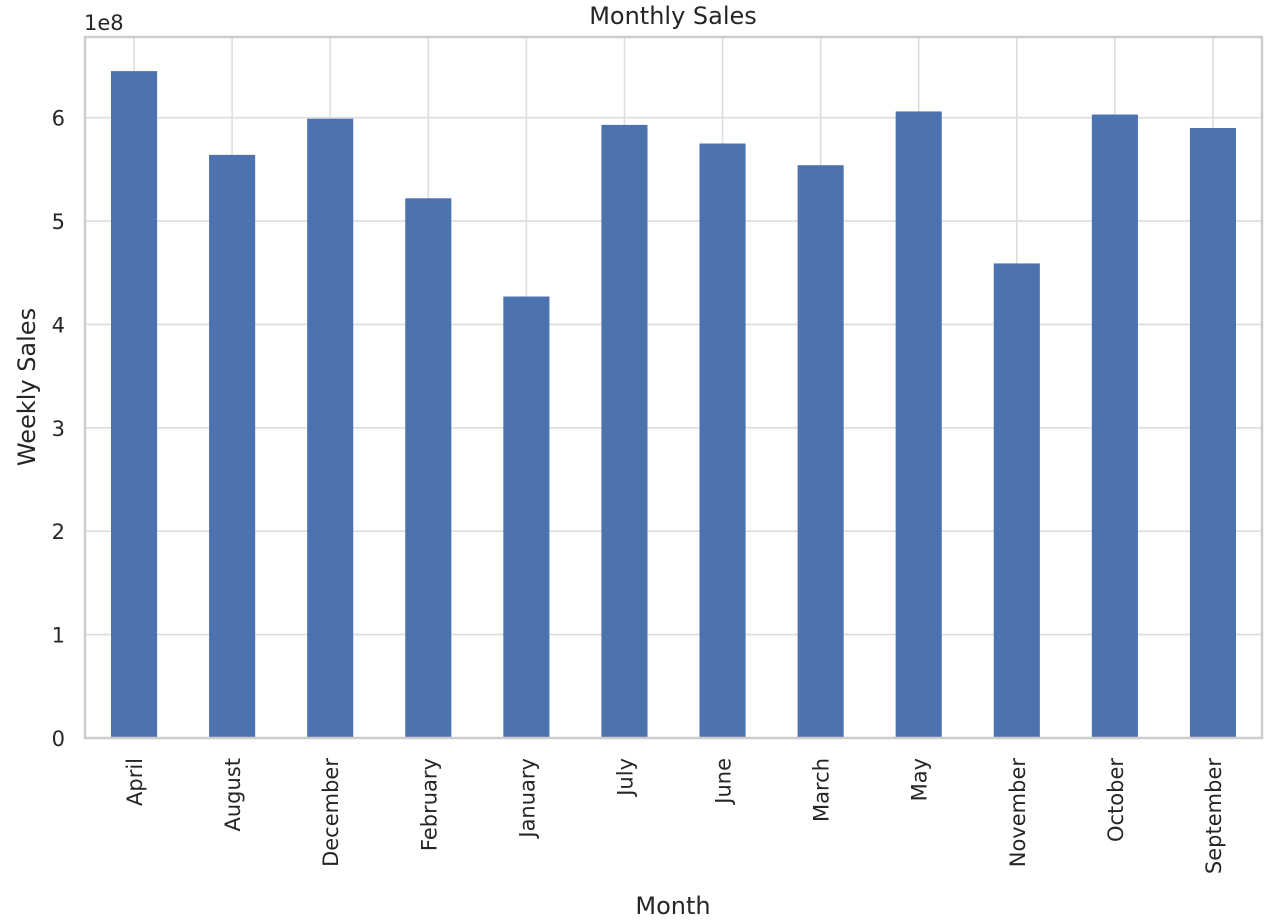 Image resolution: width=1279 pixels, height=924 pixels. Describe the element at coordinates (625, 778) in the screenshot. I see `x-tick-label: July` at that location.